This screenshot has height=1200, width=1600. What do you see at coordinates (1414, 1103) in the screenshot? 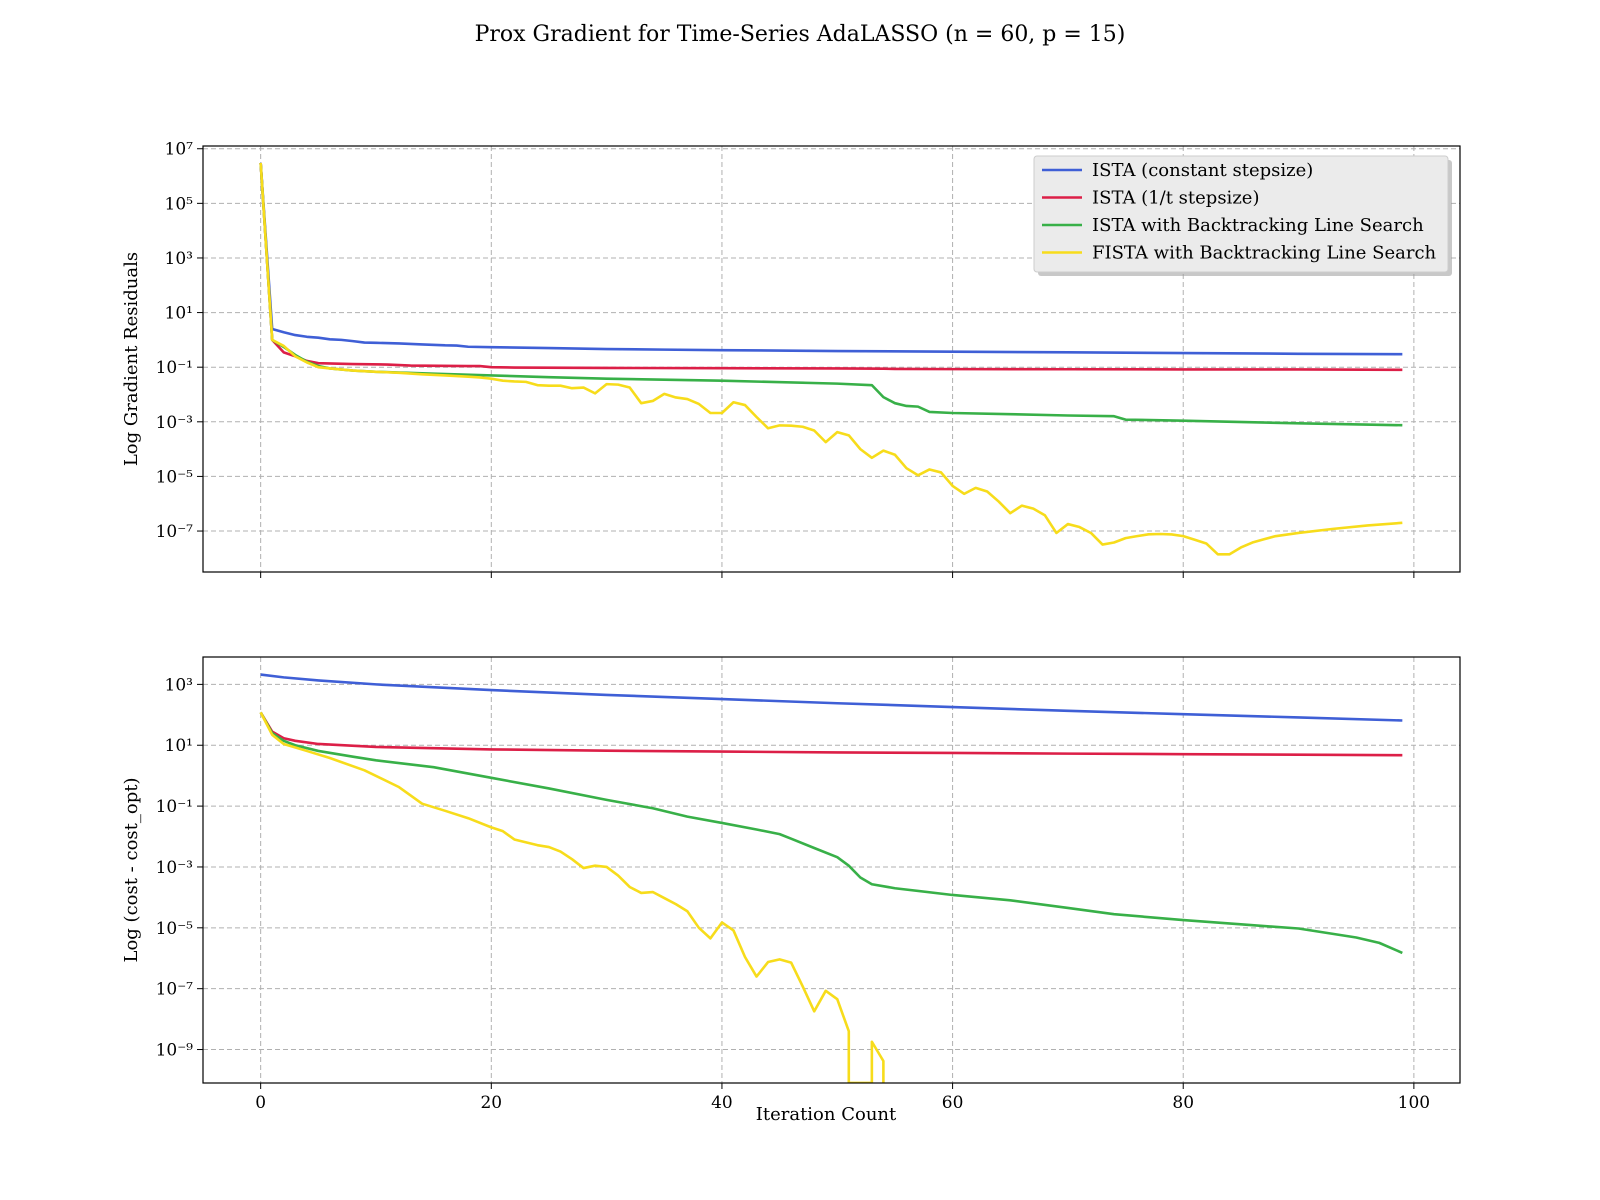
I see `x-tick-label: 100` at bounding box center [1414, 1103].